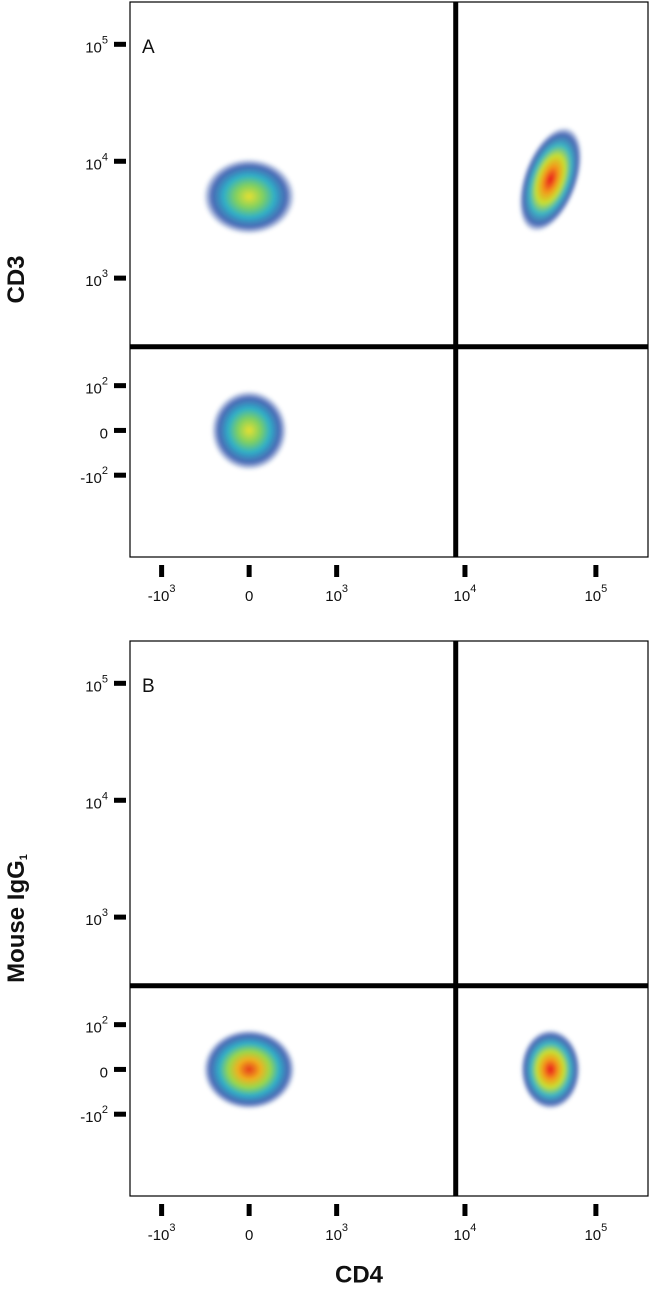 The height and width of the screenshot is (1297, 650). Describe the element at coordinates (148, 47) in the screenshot. I see `panel-label: A` at that location.